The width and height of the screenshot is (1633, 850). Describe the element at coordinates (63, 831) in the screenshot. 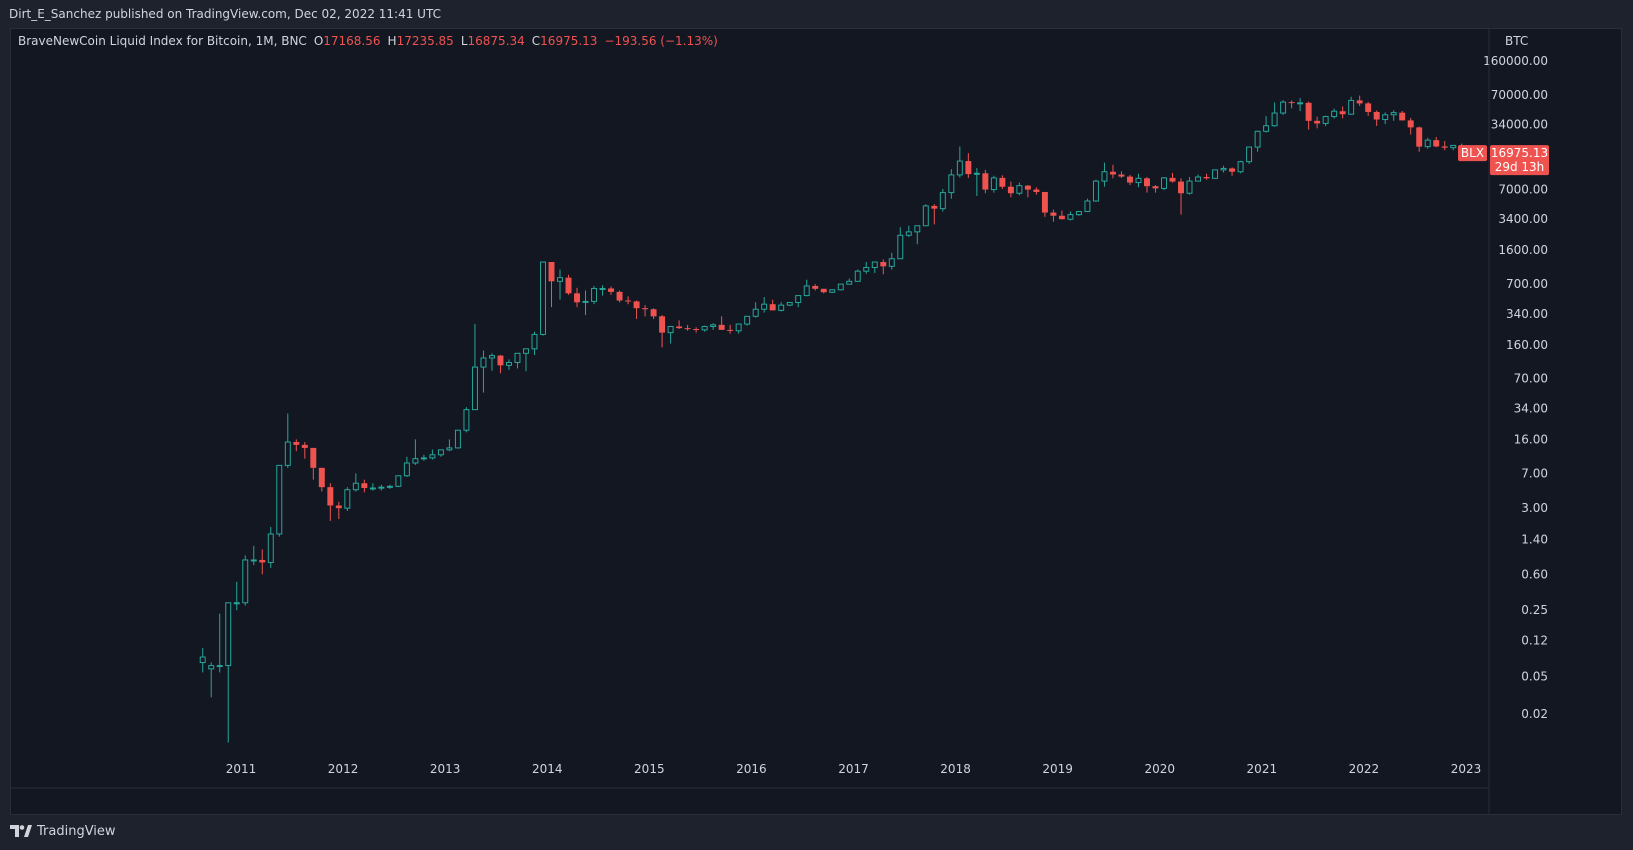

I see `tradingview-logo: TradingView` at that location.